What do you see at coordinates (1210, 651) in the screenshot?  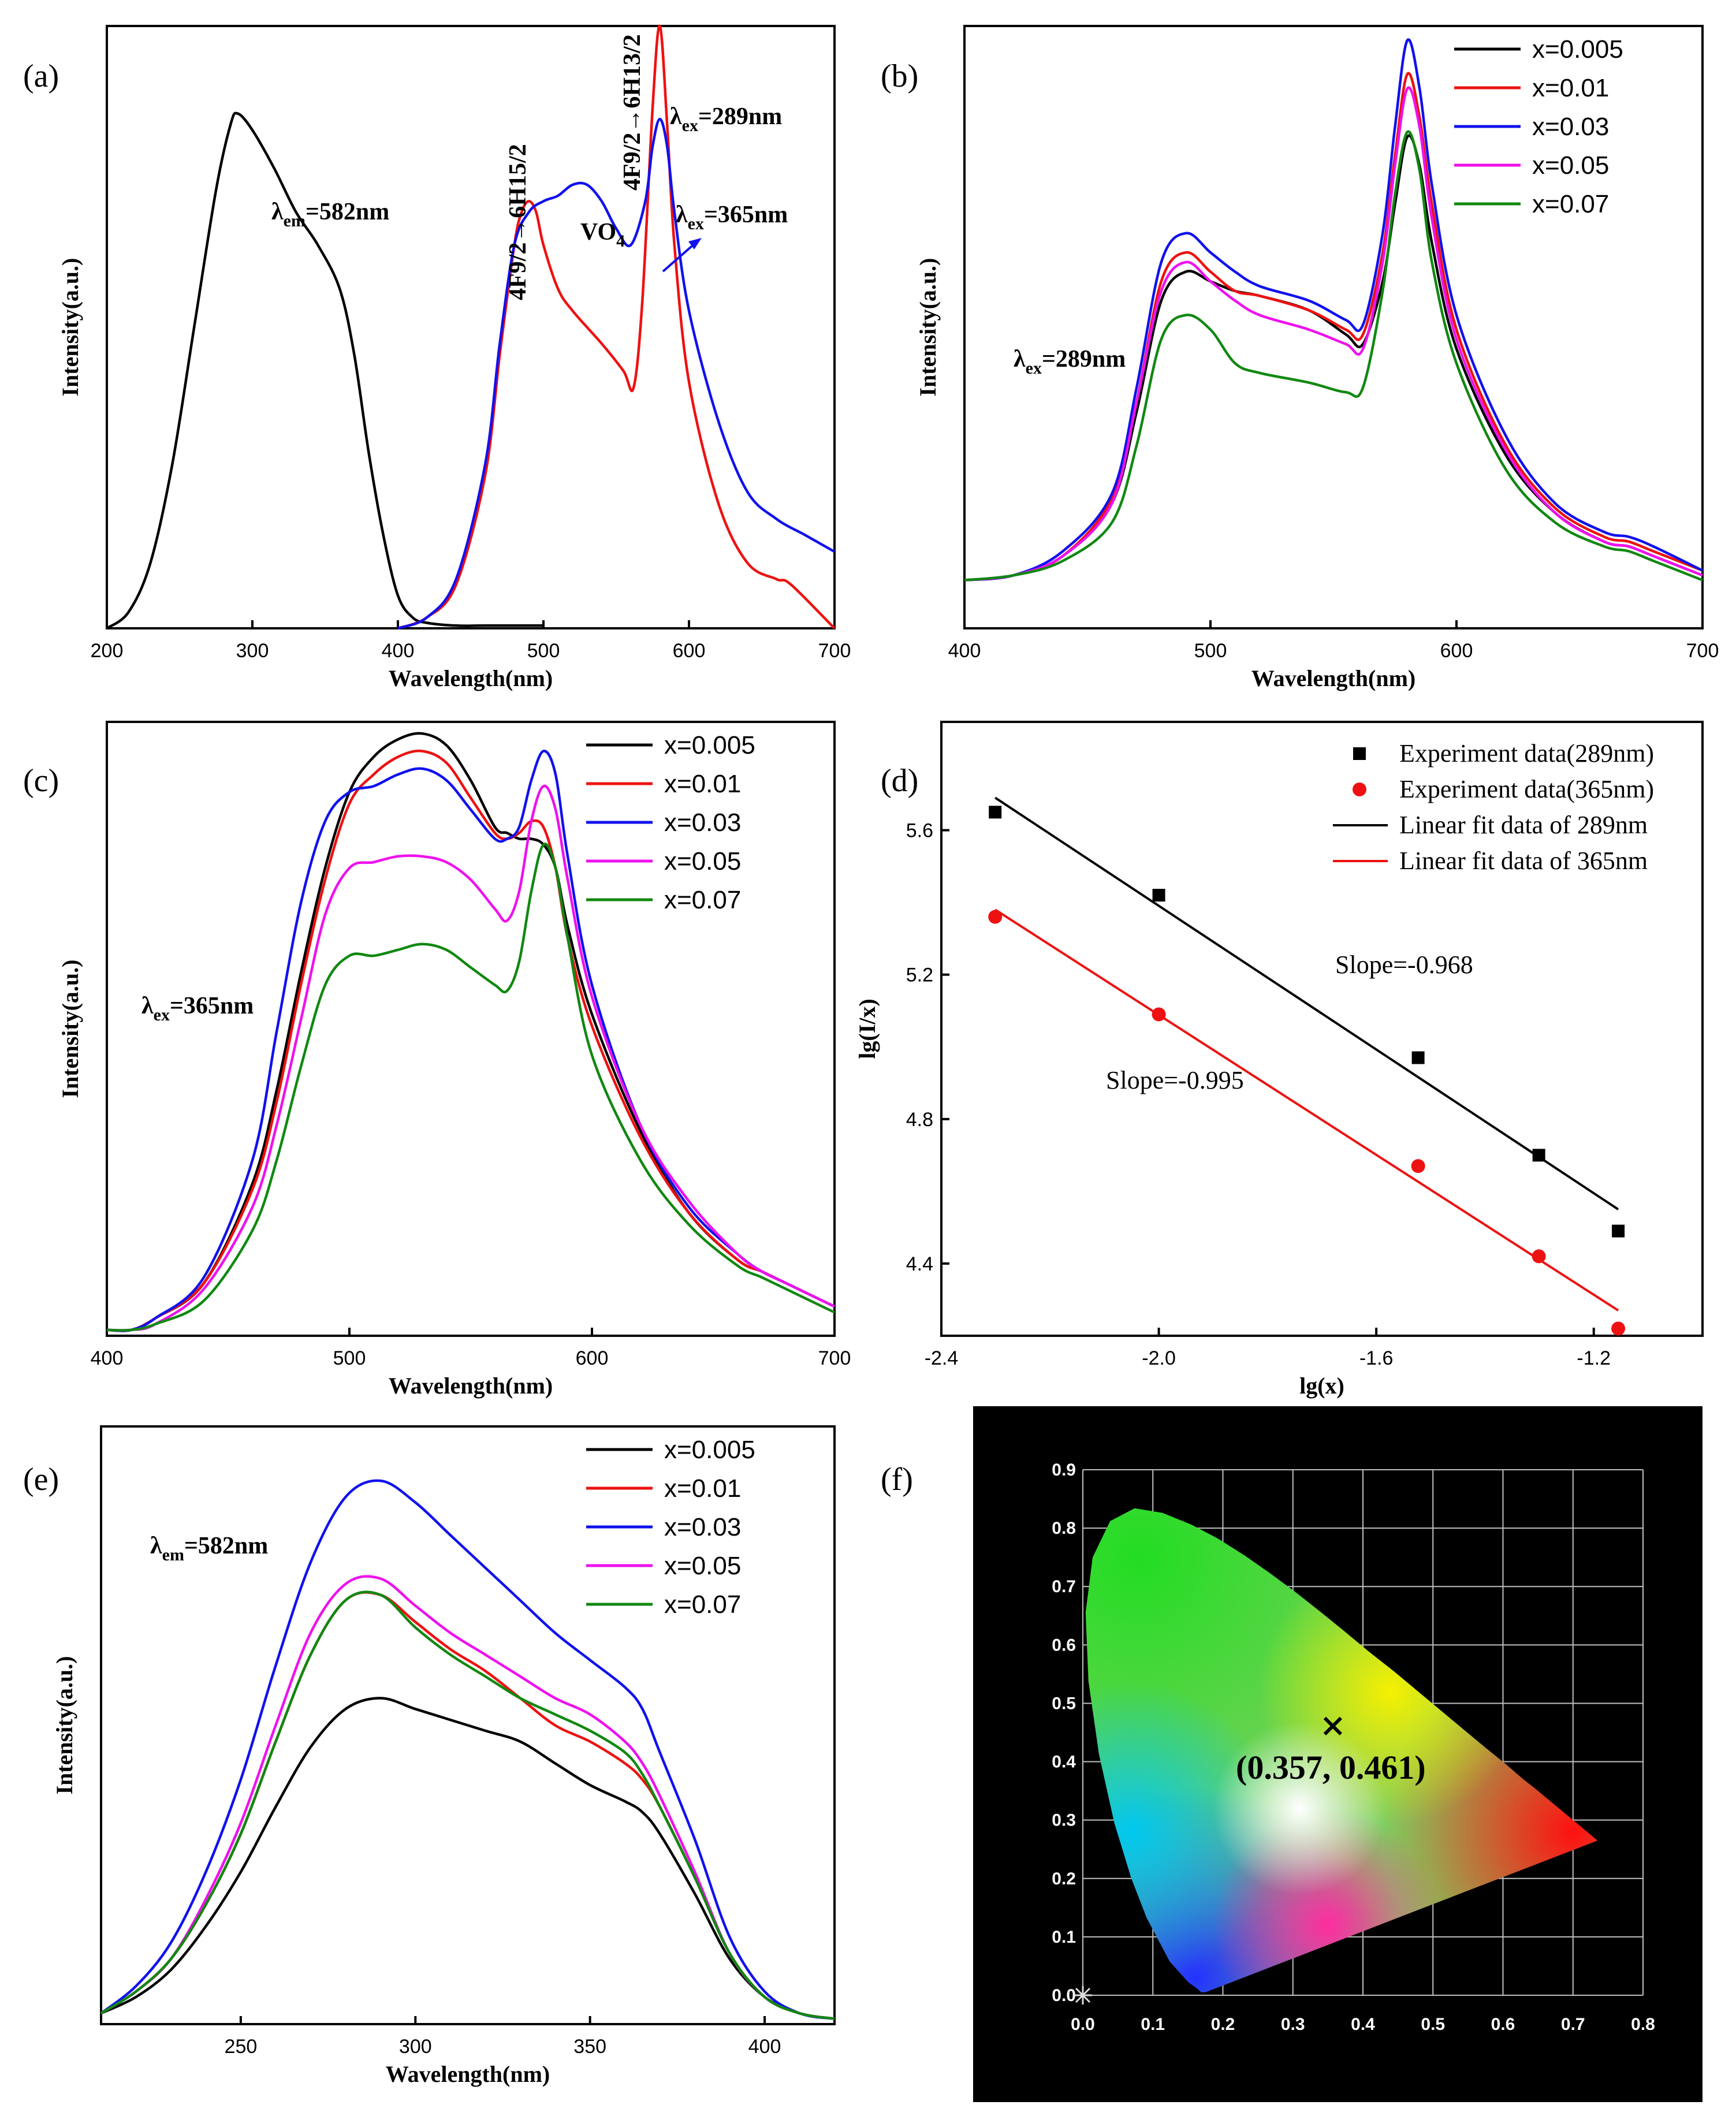 I see `x-tick-label-b: 500` at bounding box center [1210, 651].